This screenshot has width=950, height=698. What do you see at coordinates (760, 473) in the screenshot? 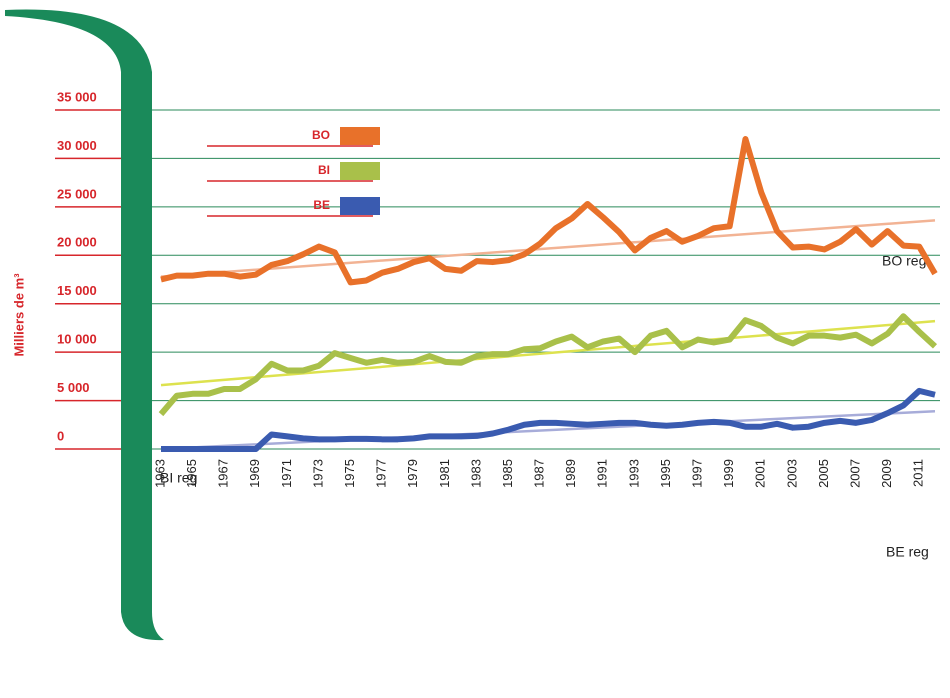
I see `x-tick-label: 2001` at bounding box center [760, 473].